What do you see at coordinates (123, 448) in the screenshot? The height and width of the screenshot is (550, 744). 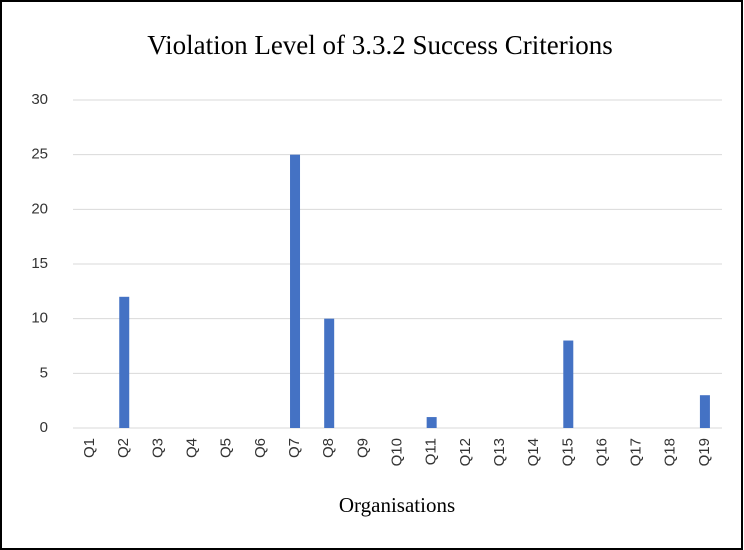 I see `x-tick-label: Q2` at bounding box center [123, 448].